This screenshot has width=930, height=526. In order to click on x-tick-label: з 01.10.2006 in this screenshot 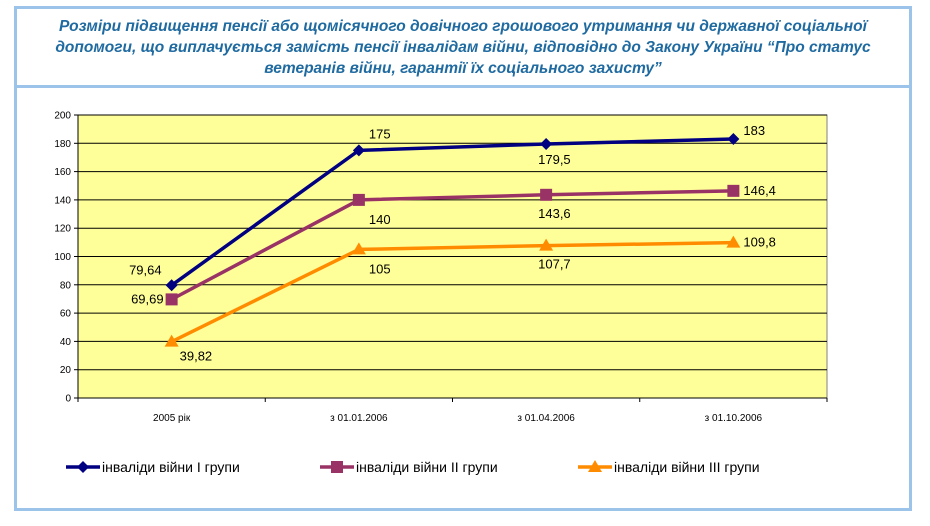, I will do `click(734, 418)`.